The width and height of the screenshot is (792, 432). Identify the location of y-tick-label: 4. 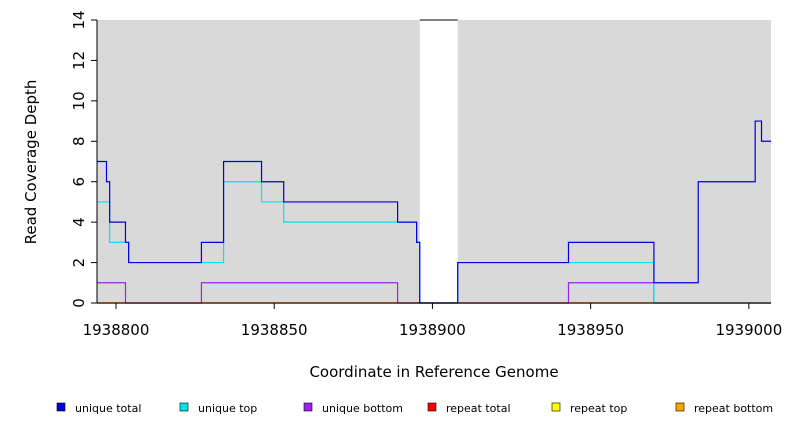
(79, 222).